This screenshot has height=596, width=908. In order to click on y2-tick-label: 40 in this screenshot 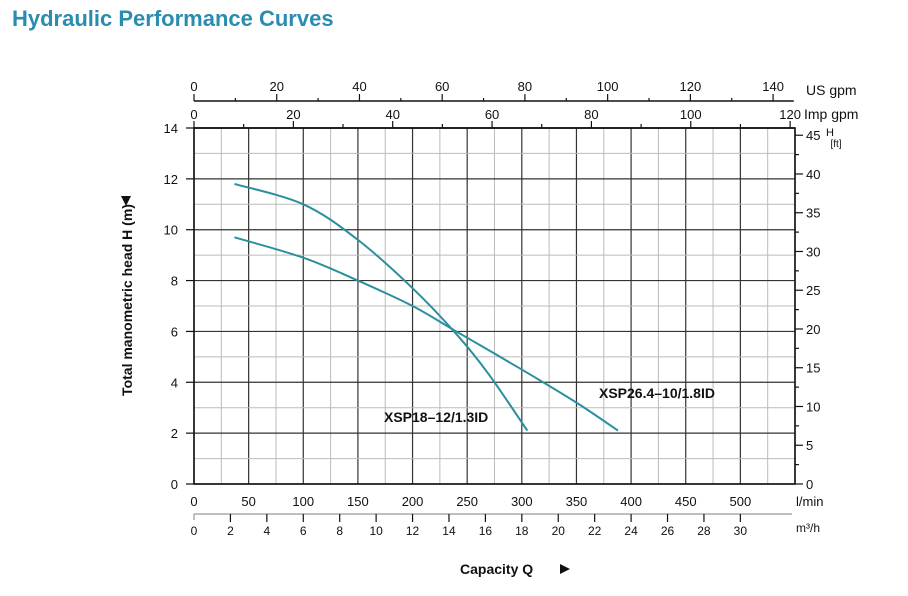, I will do `click(813, 174)`.